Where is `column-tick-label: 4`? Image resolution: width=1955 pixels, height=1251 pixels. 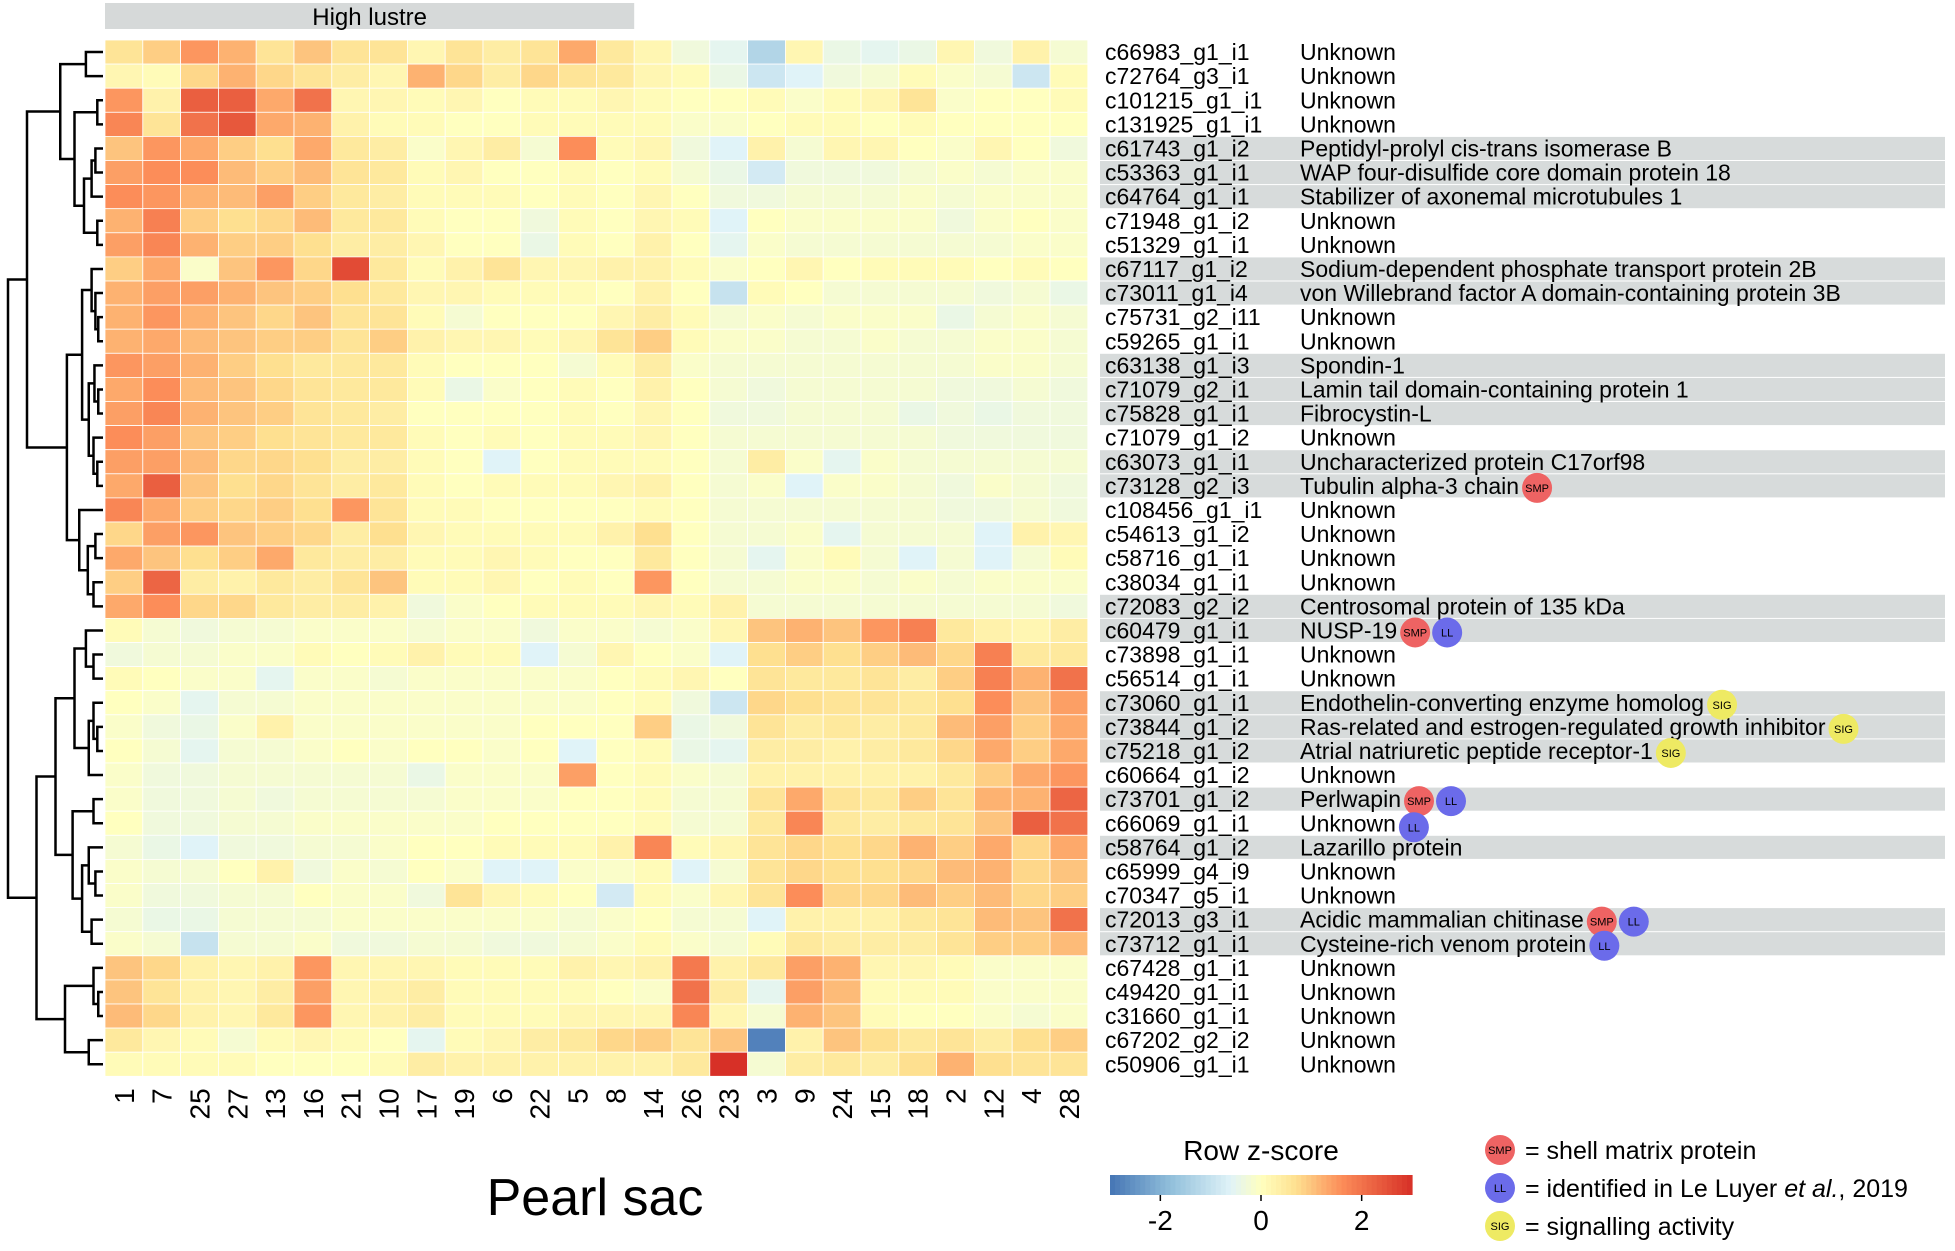
column-tick-label: 4 is located at coordinates (1031, 1096).